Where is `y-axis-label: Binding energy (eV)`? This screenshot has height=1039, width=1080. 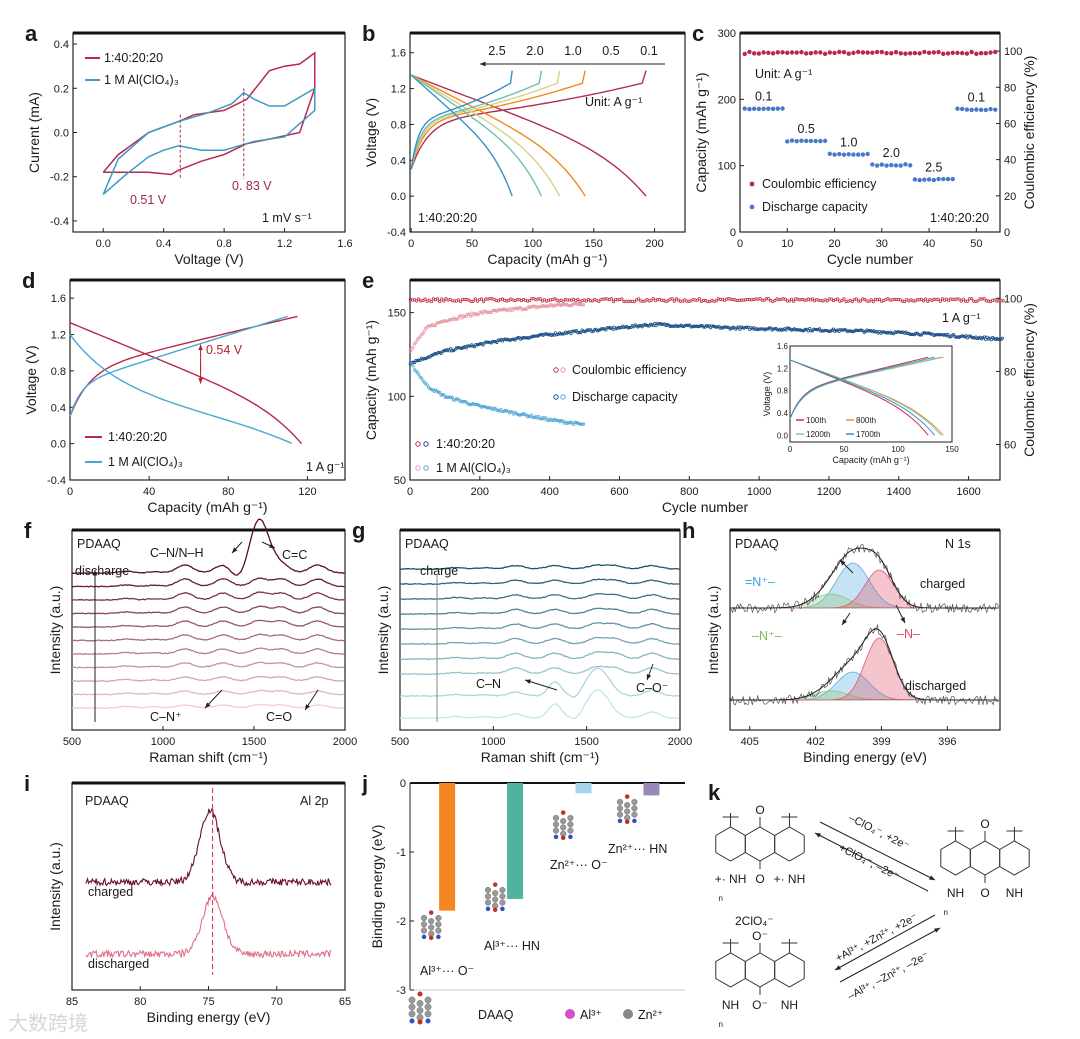
y-axis-label: Binding energy (eV) is located at coordinates (377, 887).